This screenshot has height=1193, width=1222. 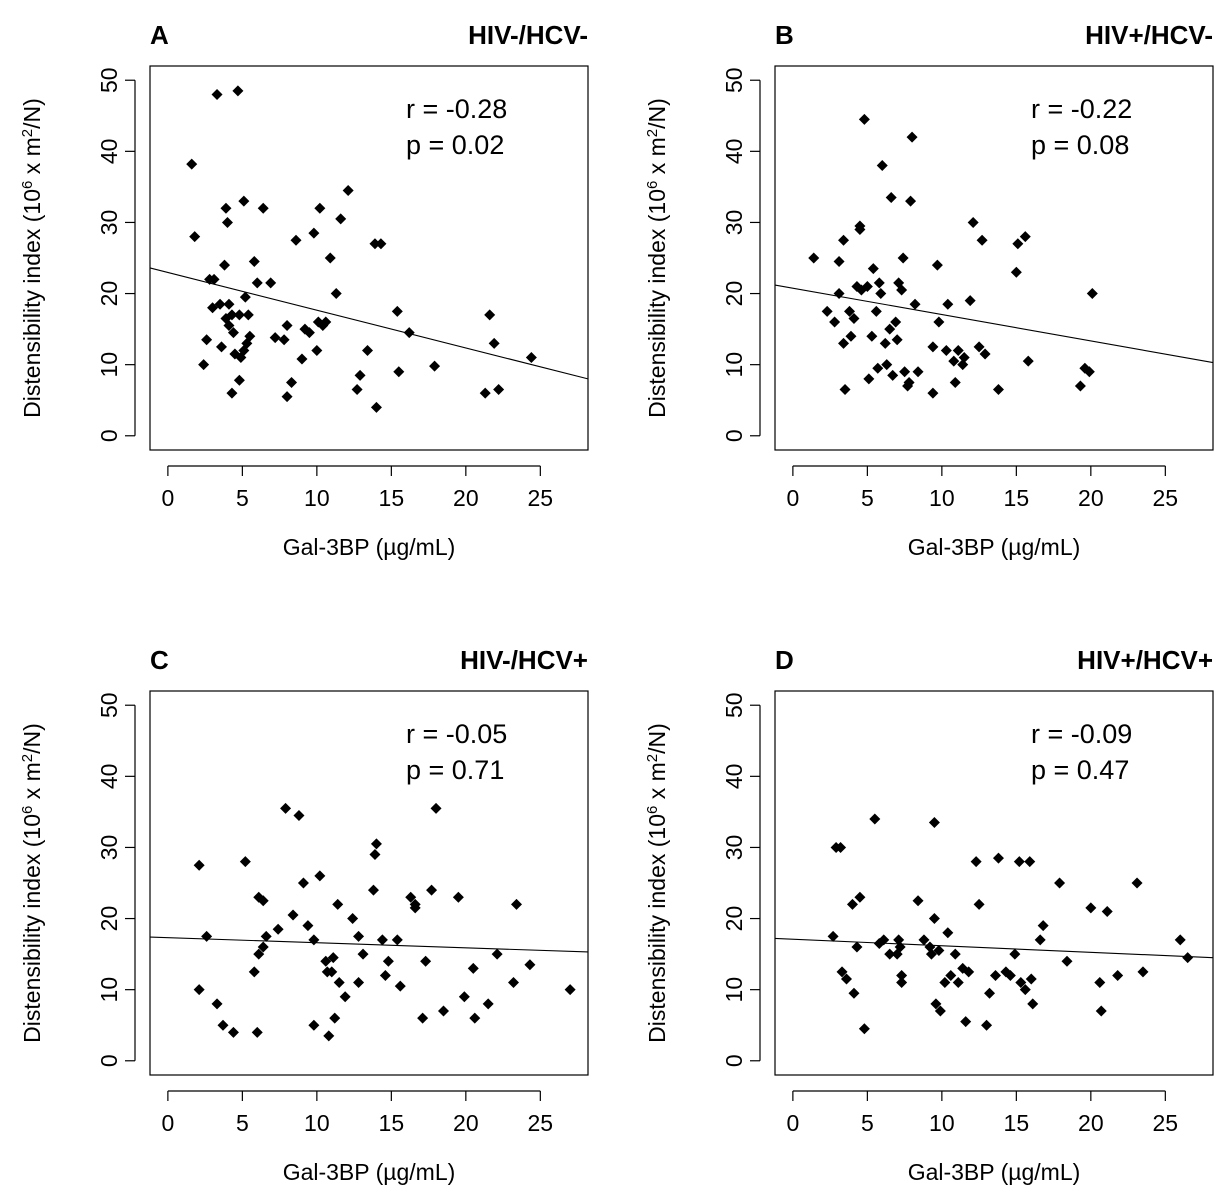 I want to click on x-tick-label: 0, so click(x=167, y=1123).